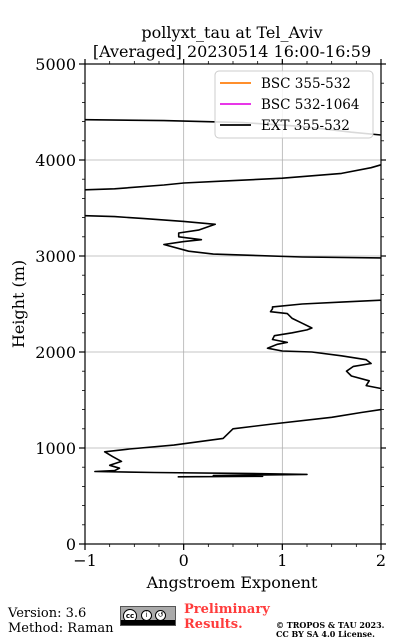  I want to click on license-line: CC BY SA 4.0 License., so click(325, 634).